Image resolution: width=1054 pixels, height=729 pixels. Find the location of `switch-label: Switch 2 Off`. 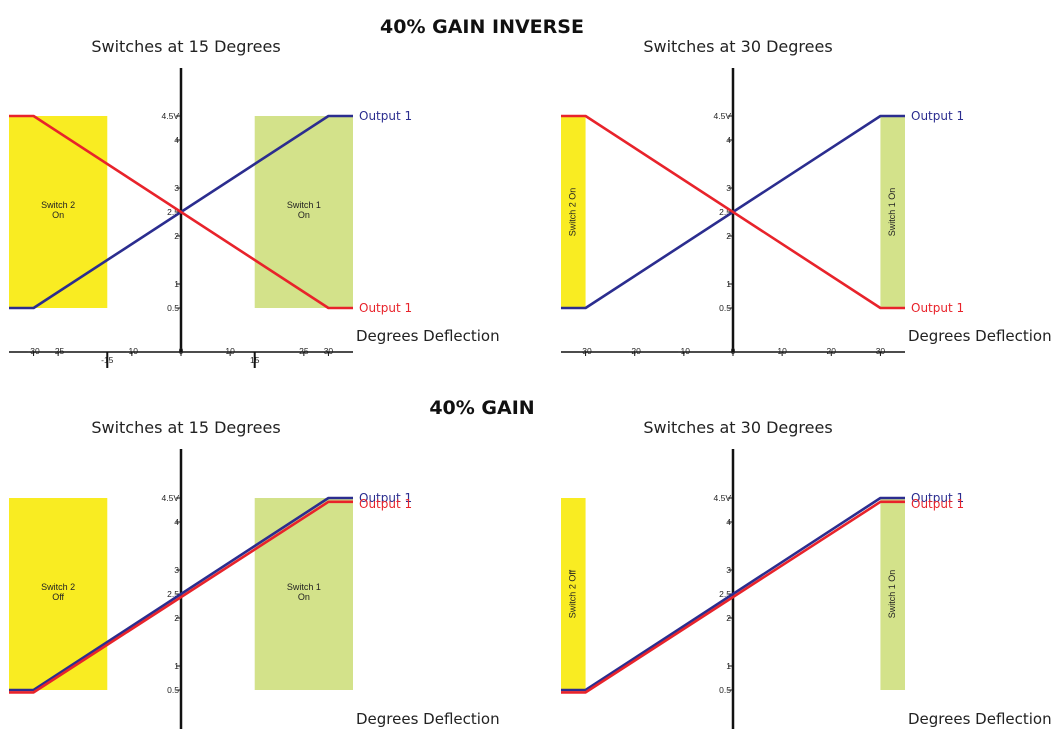

switch-label: Switch 2 Off is located at coordinates (573, 593).